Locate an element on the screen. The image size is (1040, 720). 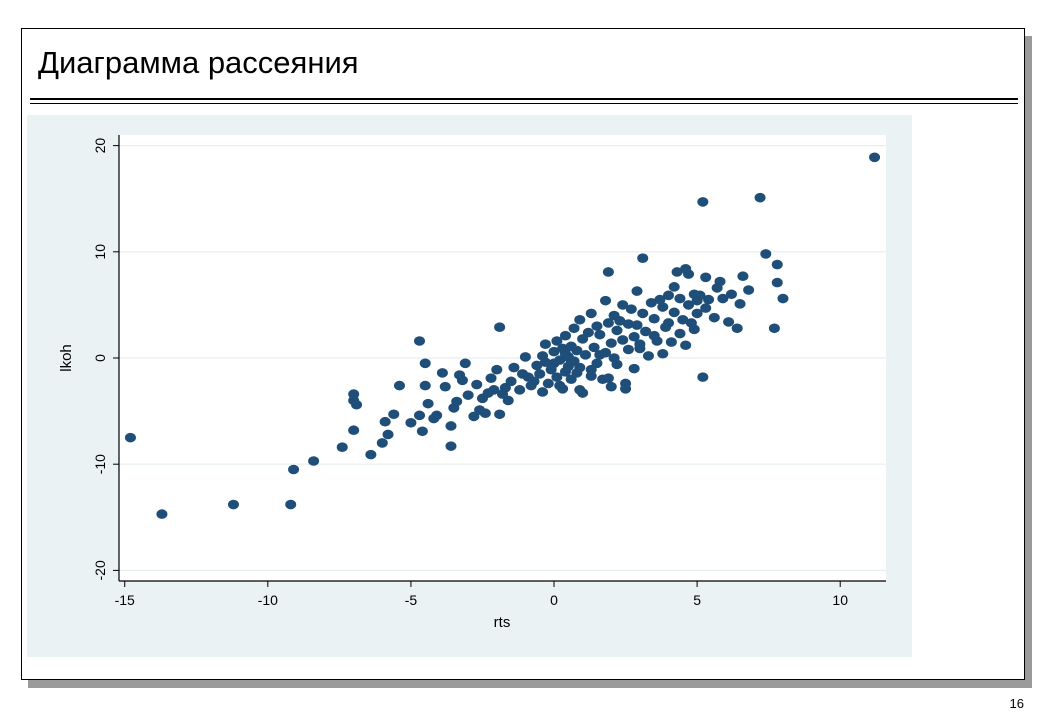
x-tick-label: 5 is located at coordinates (697, 600).